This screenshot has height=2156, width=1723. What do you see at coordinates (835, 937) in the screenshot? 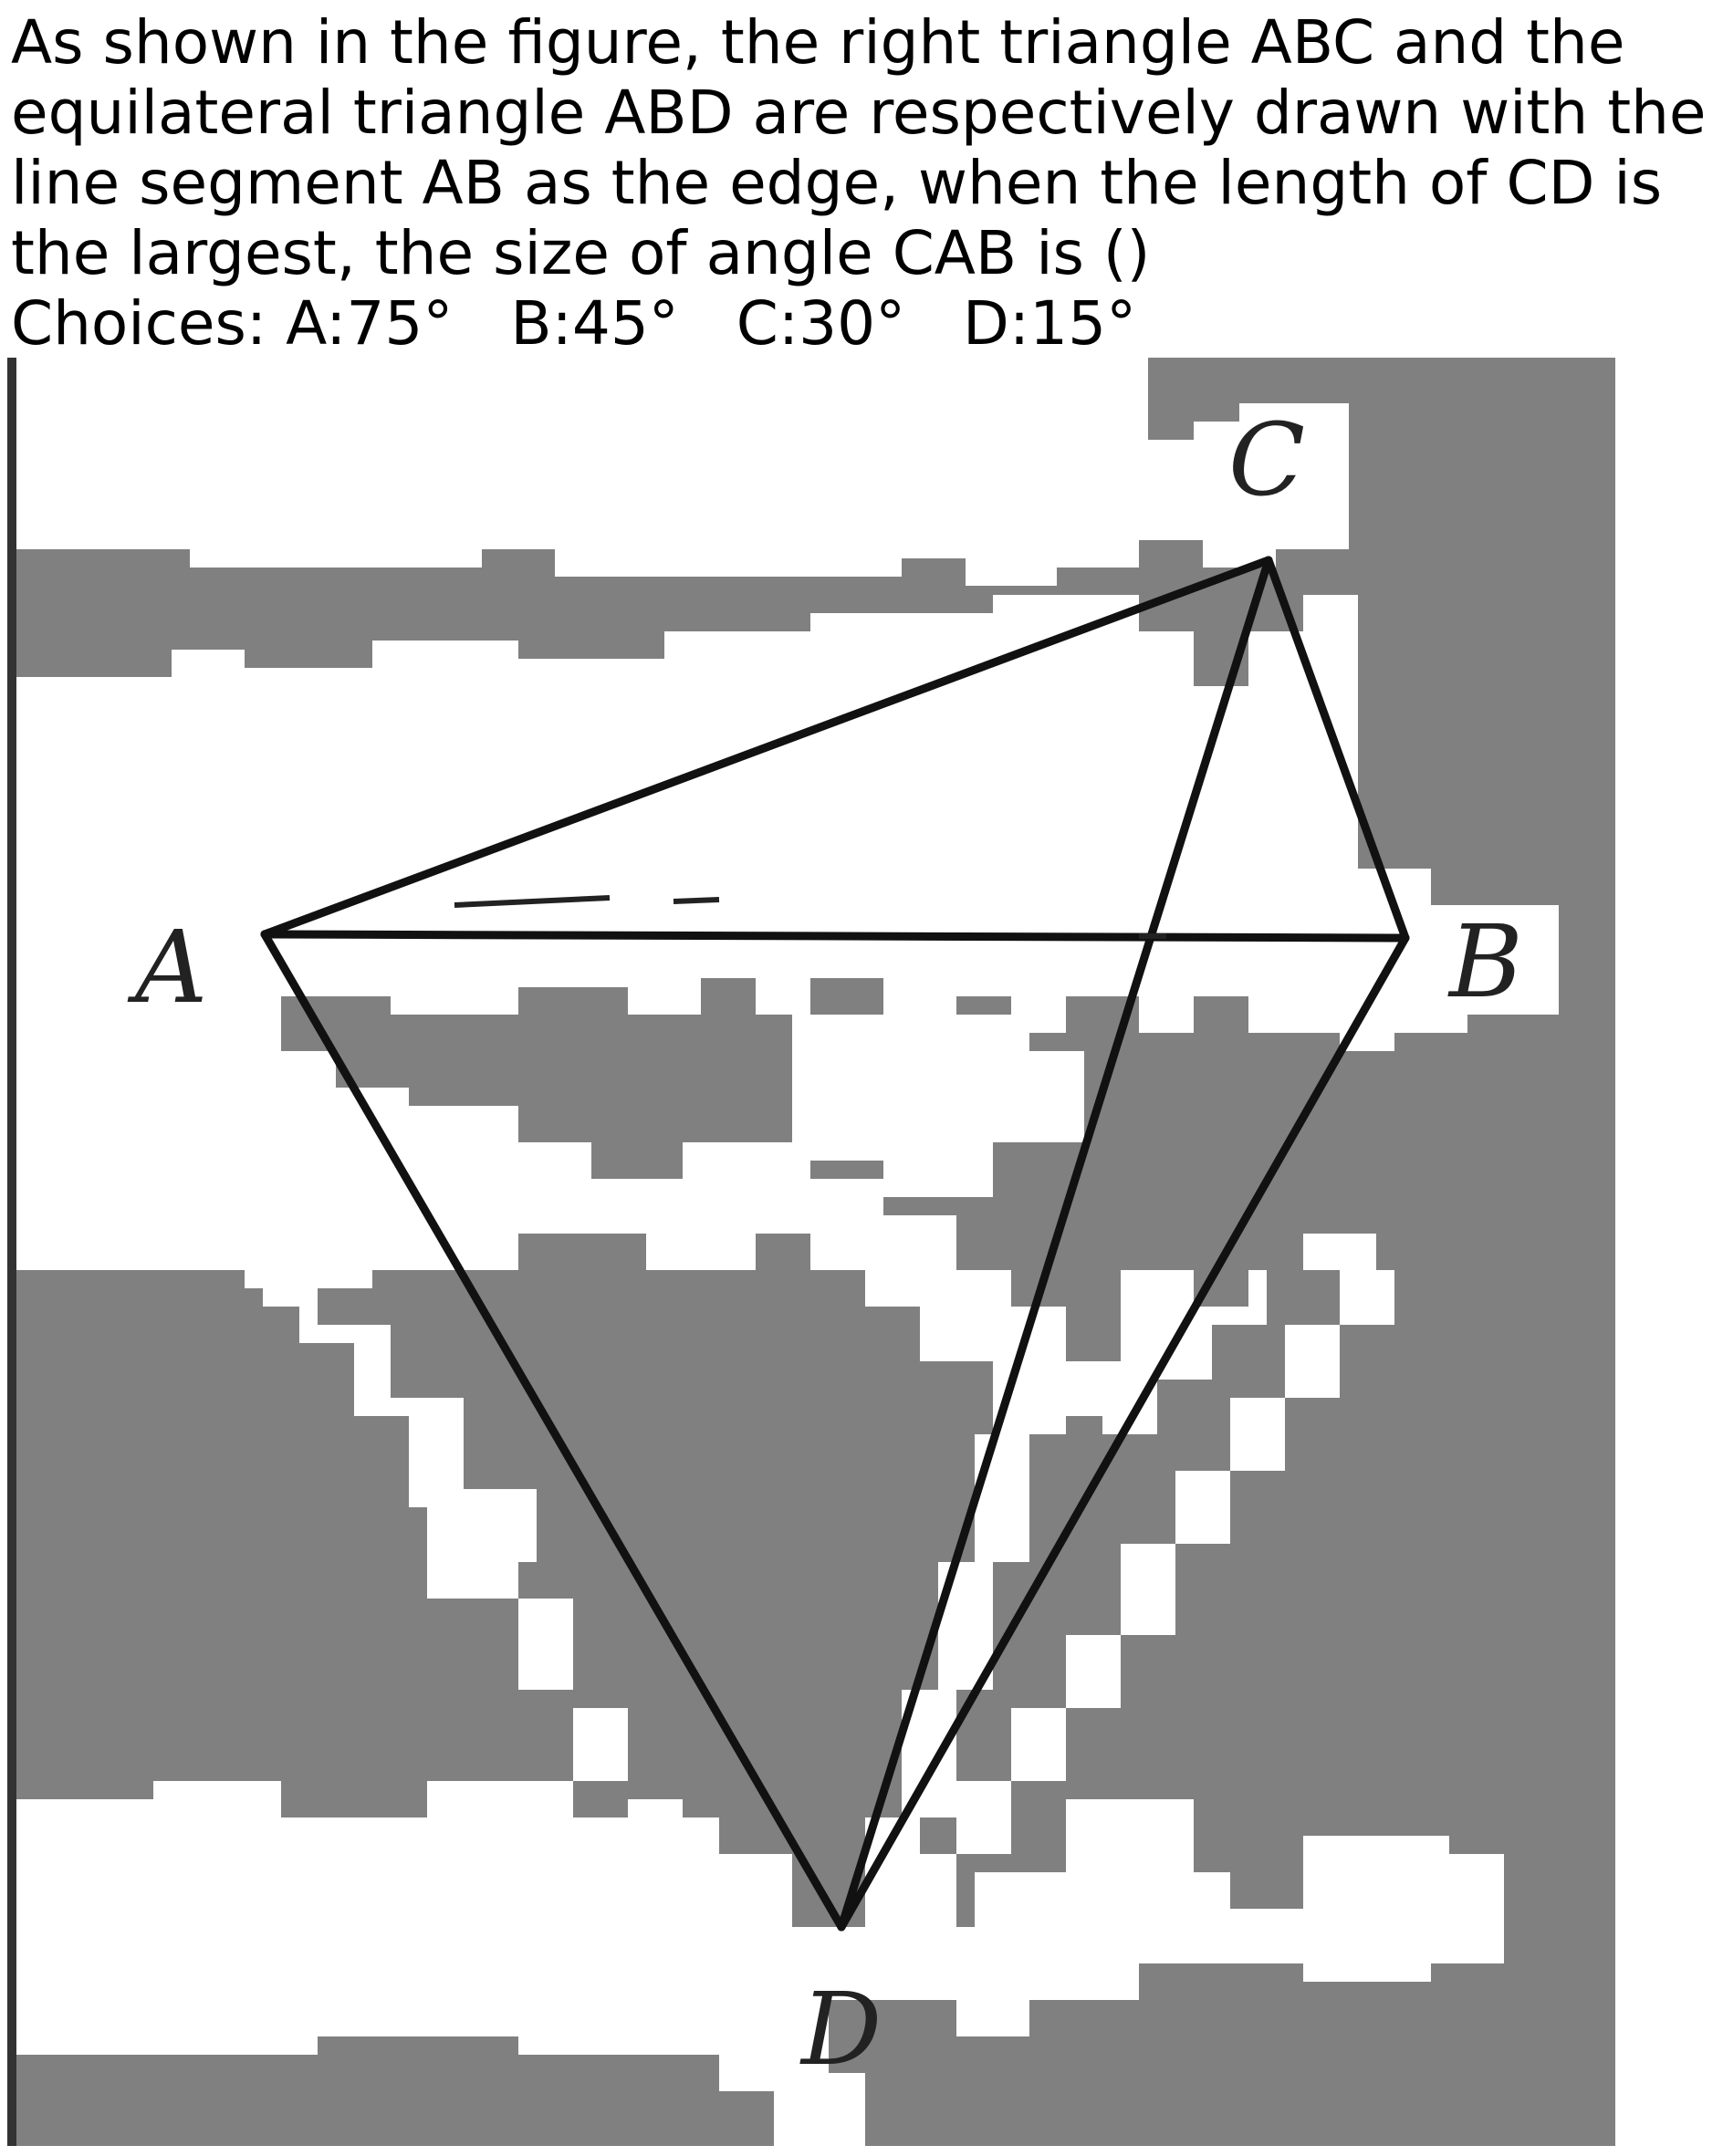
I see `segment-ab` at bounding box center [835, 937].